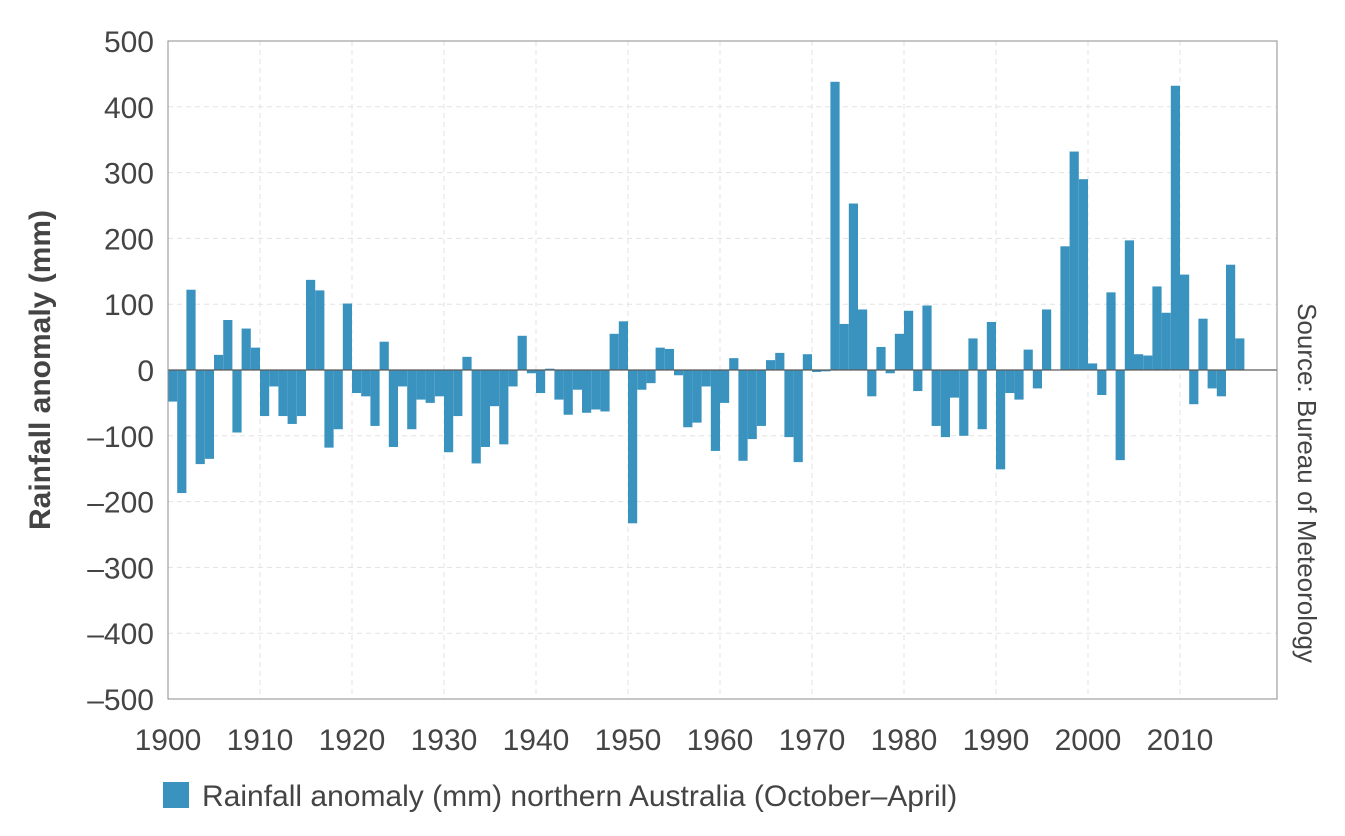 This screenshot has height=836, width=1345. What do you see at coordinates (260, 740) in the screenshot?
I see `x-tick-label: 1910` at bounding box center [260, 740].